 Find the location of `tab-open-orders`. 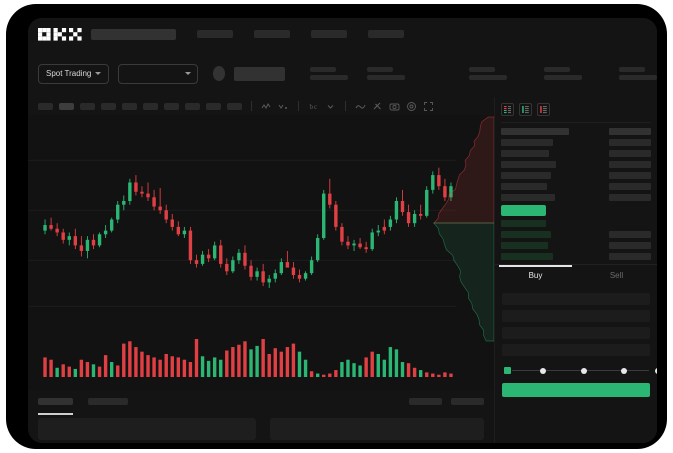

tab-open-orders is located at coordinates (55, 401).